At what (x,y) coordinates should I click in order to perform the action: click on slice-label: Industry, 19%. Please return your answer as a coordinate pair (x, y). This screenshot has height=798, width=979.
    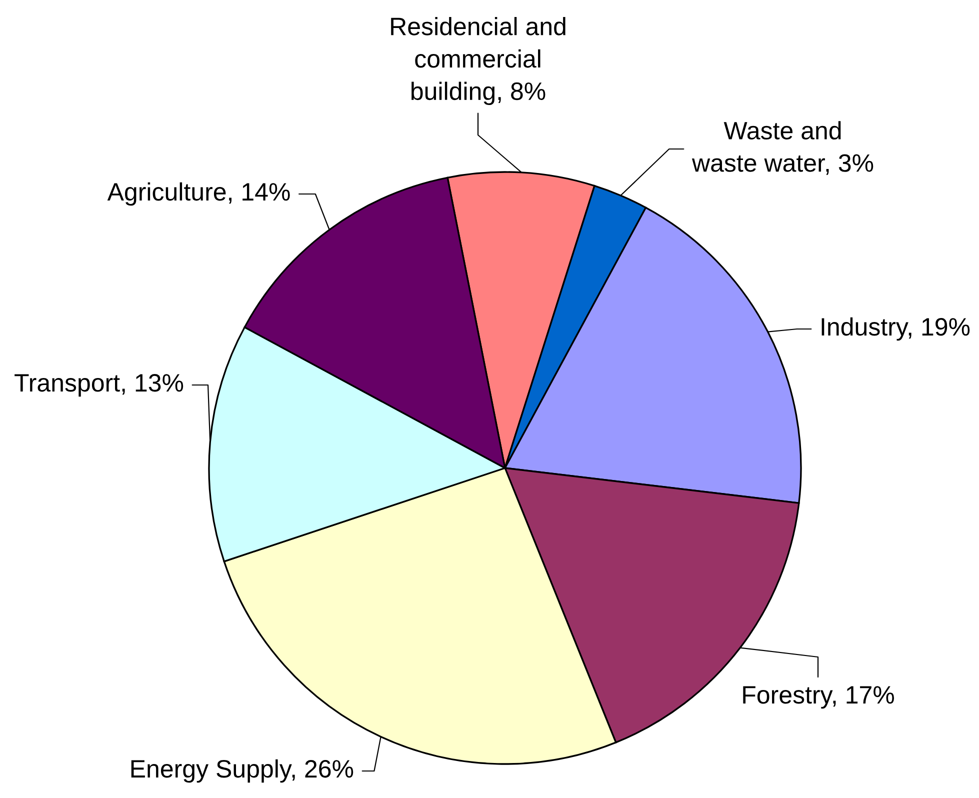
    Looking at the image, I should click on (896, 329).